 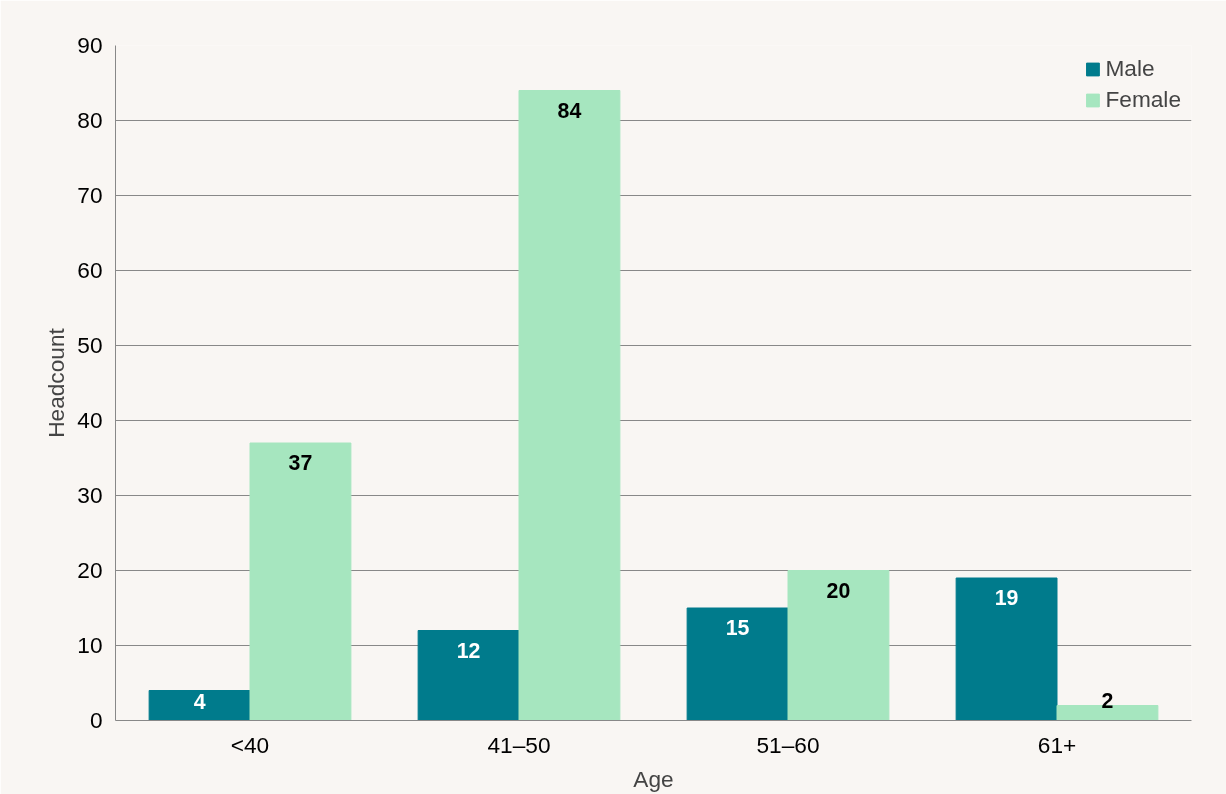 I want to click on x-axis-title: Age, so click(x=653, y=778).